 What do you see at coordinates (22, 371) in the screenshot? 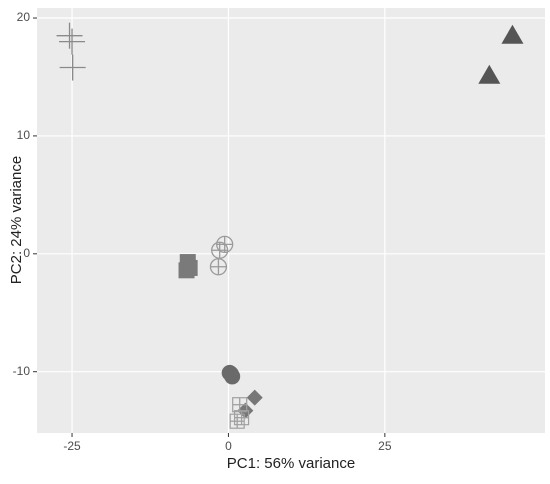
I see `y-tick-label: -10` at bounding box center [22, 371].